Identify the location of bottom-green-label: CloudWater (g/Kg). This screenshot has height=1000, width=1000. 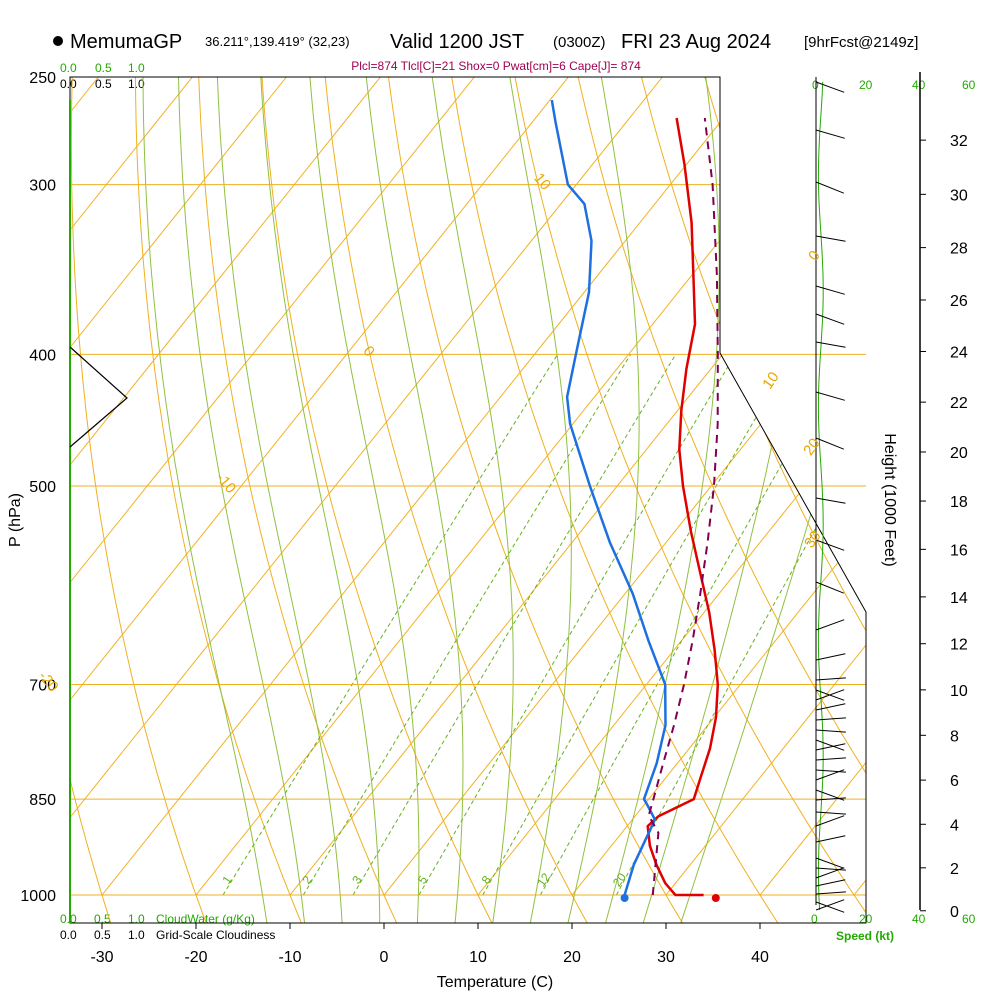
(205, 919).